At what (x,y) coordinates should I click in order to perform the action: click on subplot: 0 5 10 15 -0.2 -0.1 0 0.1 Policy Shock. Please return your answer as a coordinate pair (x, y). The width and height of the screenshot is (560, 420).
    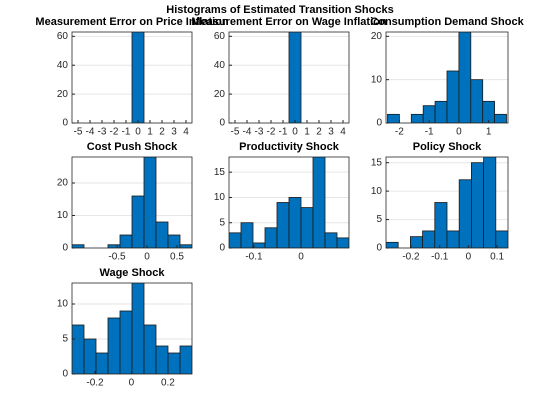
    Looking at the image, I should click on (440, 202).